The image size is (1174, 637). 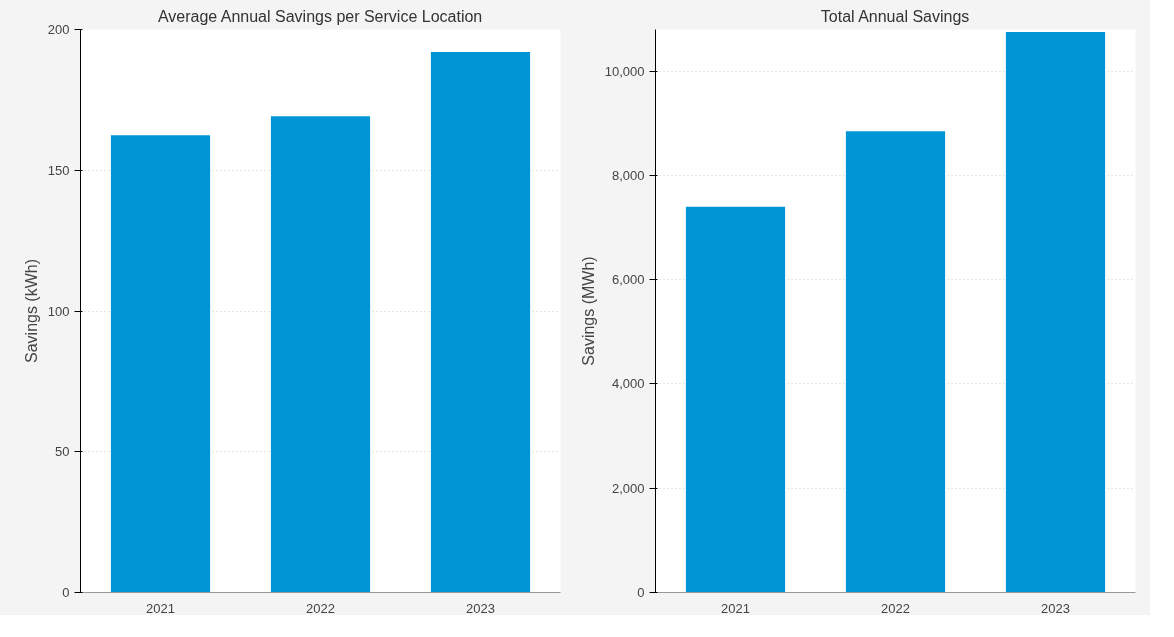 I want to click on chart-title: Total Annual Savings, so click(x=895, y=16).